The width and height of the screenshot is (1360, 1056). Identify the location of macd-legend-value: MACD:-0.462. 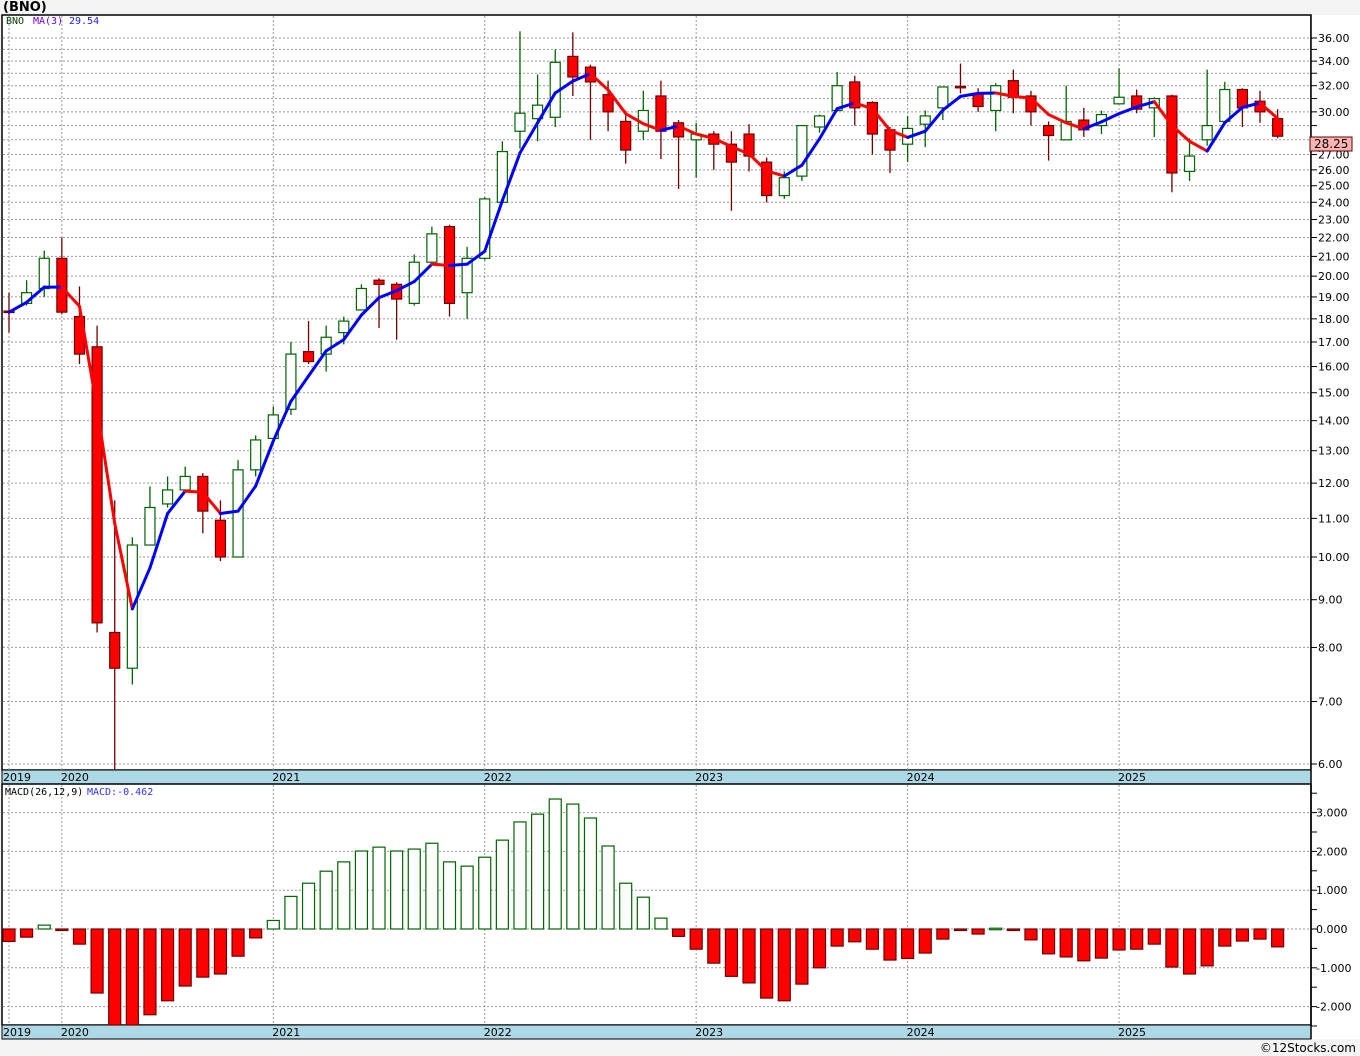
(120, 792).